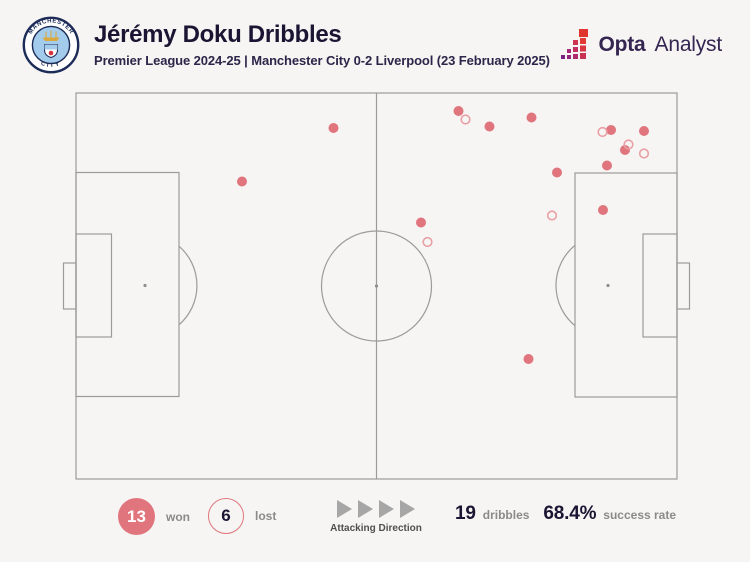 This screenshot has height=562, width=750. I want to click on penalty-arc-left, so click(188, 285).